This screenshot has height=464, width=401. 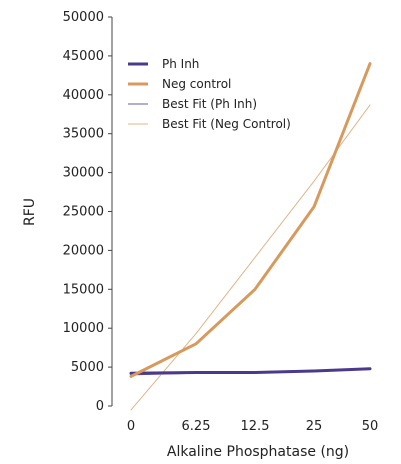 What do you see at coordinates (131, 426) in the screenshot?
I see `x-tick-label: 0` at bounding box center [131, 426].